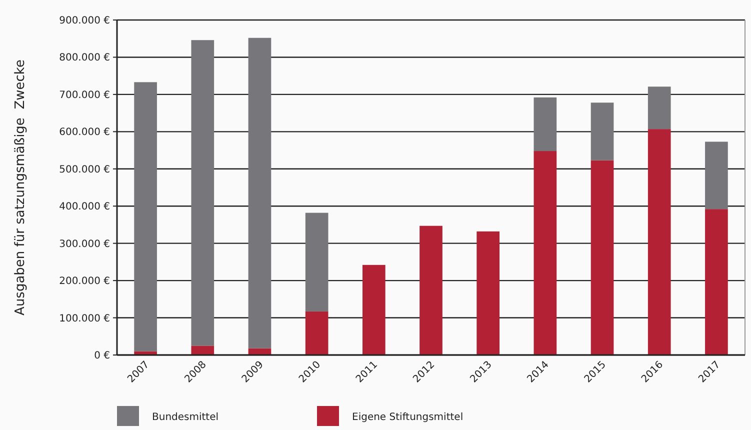 The height and width of the screenshot is (430, 751). What do you see at coordinates (185, 417) in the screenshot?
I see `legend-label: Bundesmittel` at bounding box center [185, 417].